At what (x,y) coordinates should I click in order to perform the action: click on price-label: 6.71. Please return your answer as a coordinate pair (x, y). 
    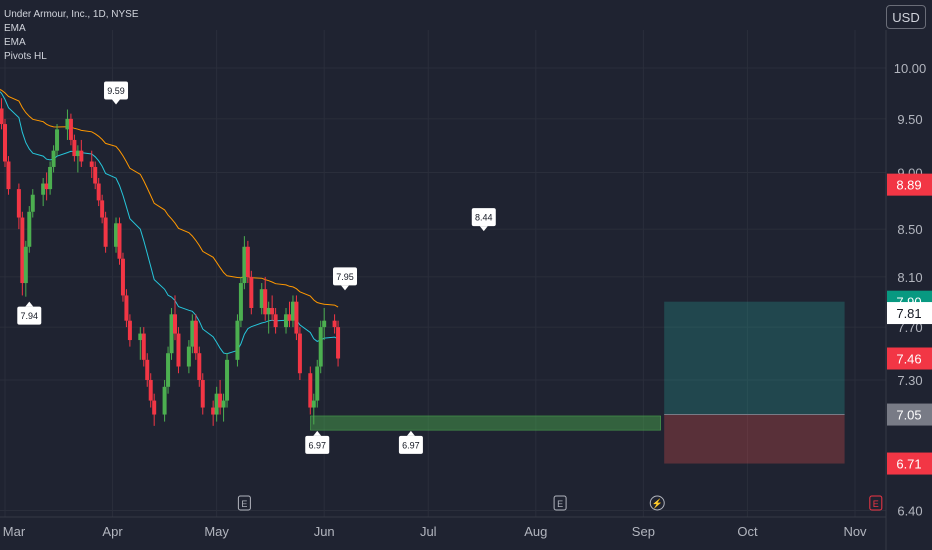
    Looking at the image, I should click on (909, 463).